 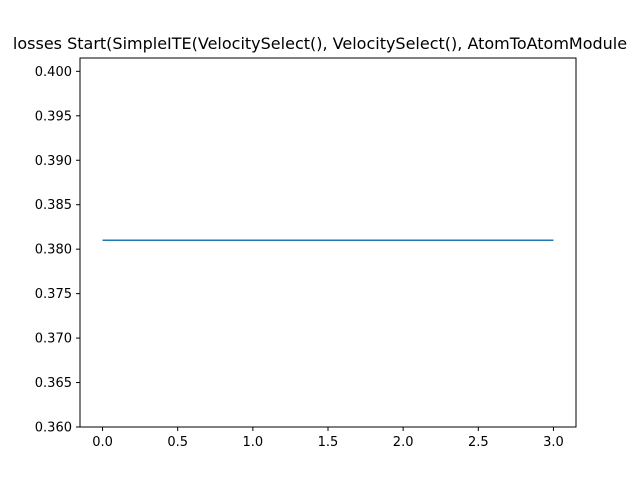 I want to click on x-tick-label: 1.0, so click(x=253, y=442).